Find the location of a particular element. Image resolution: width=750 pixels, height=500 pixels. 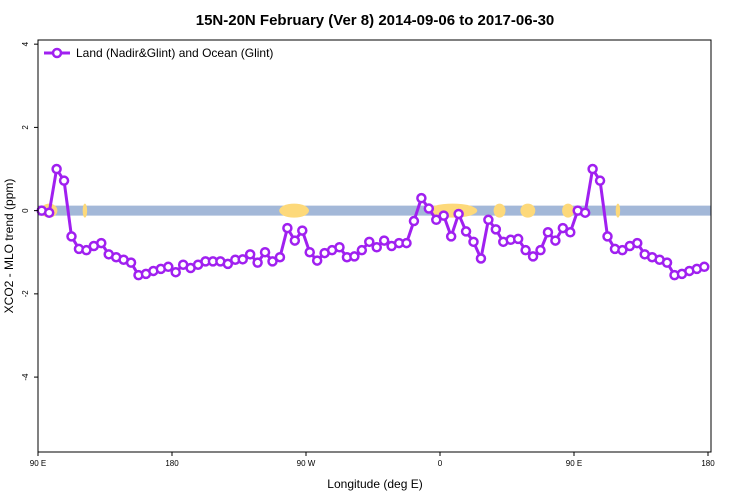

legend: Land (Nadir&Glint) and Ocean (Glint) is located at coordinates (158, 53).